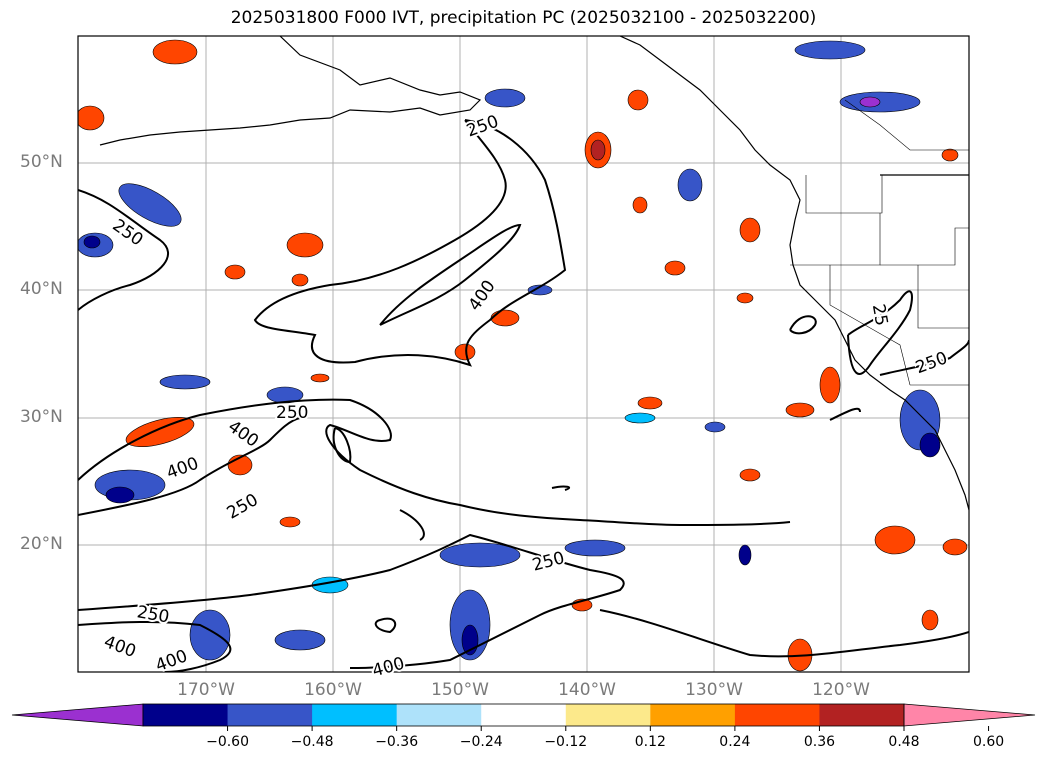 The width and height of the screenshot is (1047, 765). What do you see at coordinates (41, 544) in the screenshot?
I see `lat-label: 20°N` at bounding box center [41, 544].